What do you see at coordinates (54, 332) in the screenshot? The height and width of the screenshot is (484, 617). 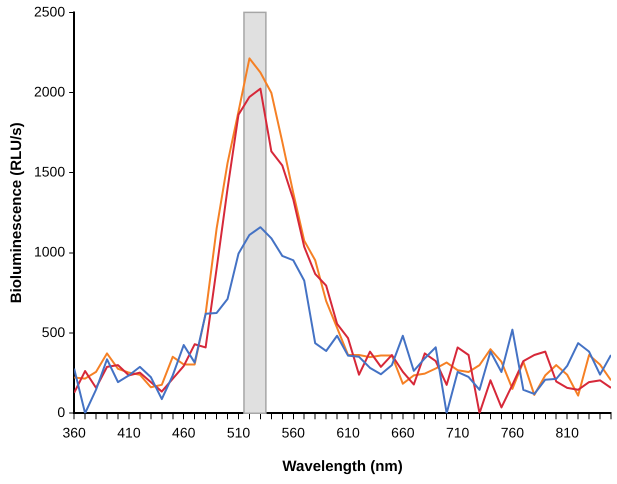 I see `y-tick-label: 500` at bounding box center [54, 332].